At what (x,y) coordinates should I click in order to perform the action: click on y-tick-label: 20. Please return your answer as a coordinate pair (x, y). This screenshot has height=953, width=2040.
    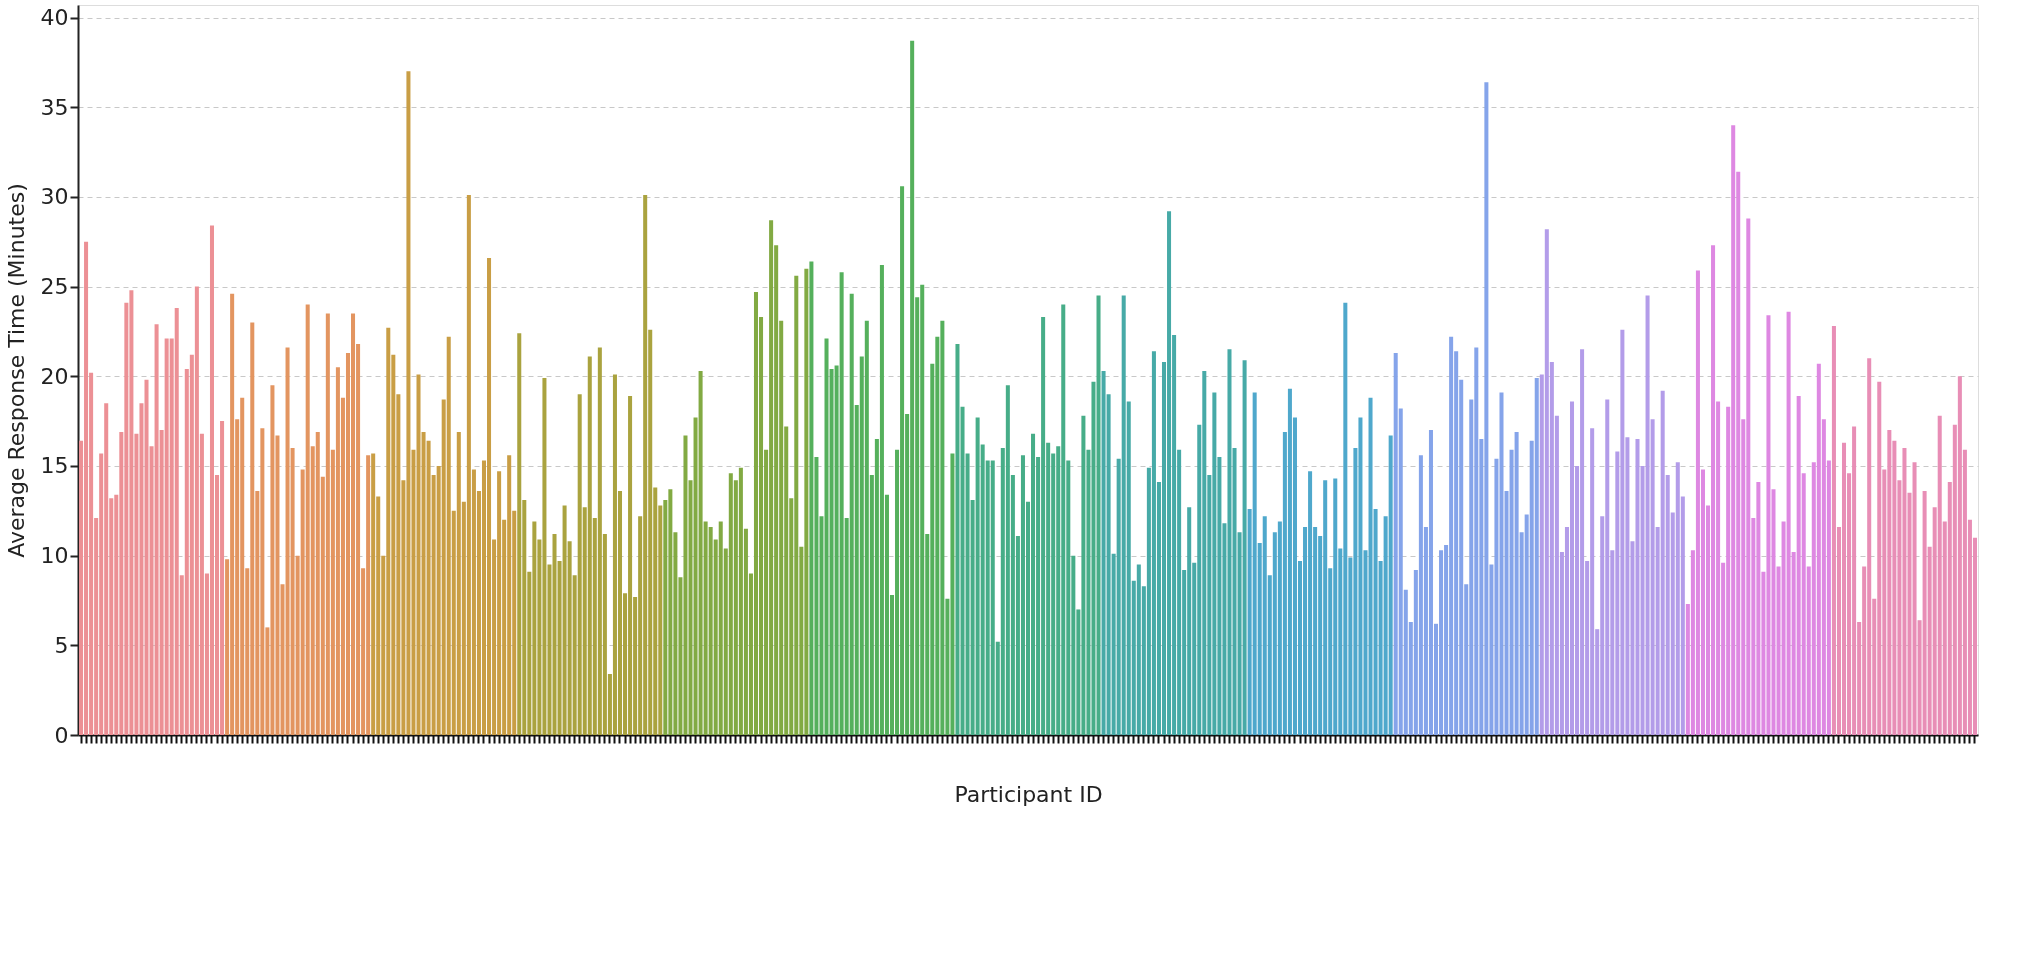
    Looking at the image, I should click on (54, 376).